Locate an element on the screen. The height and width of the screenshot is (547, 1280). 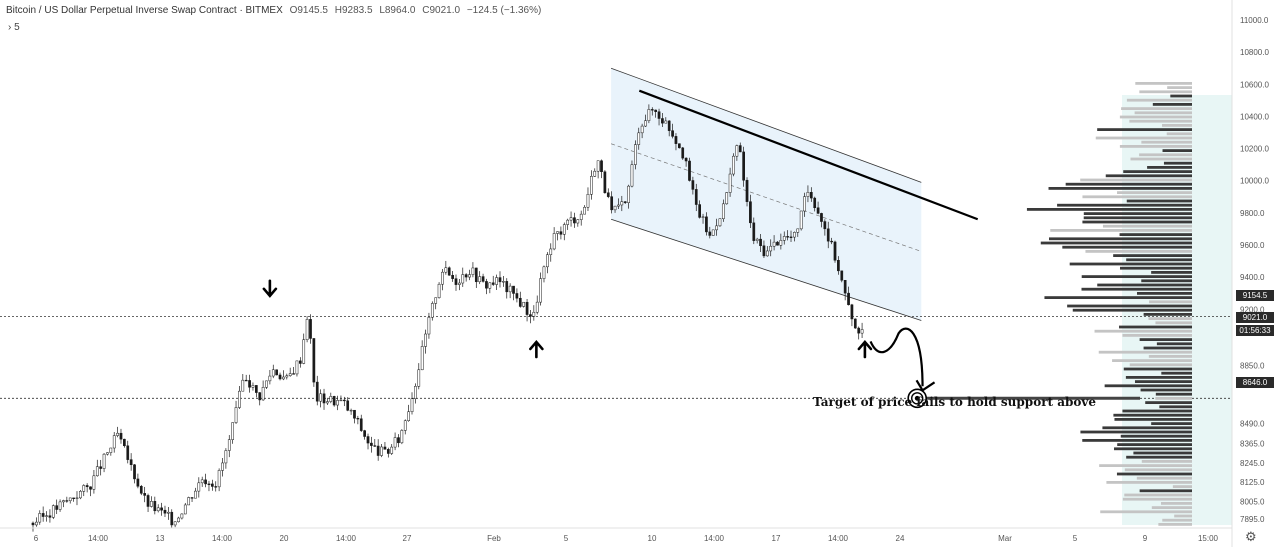
channel-upper-line is located at coordinates (766, 125).